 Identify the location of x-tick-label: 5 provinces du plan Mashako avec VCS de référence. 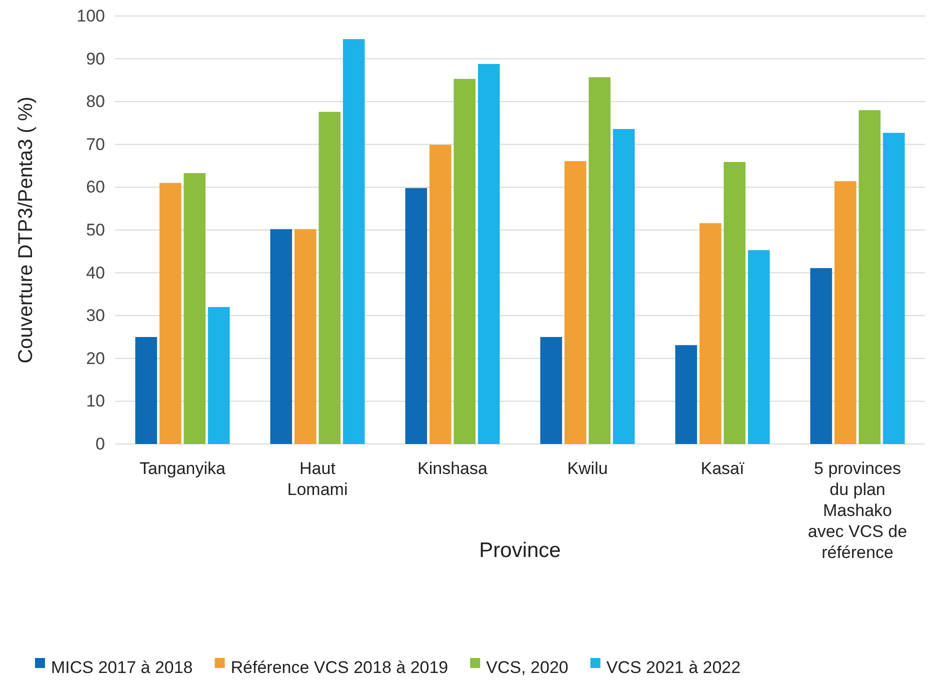
(858, 510).